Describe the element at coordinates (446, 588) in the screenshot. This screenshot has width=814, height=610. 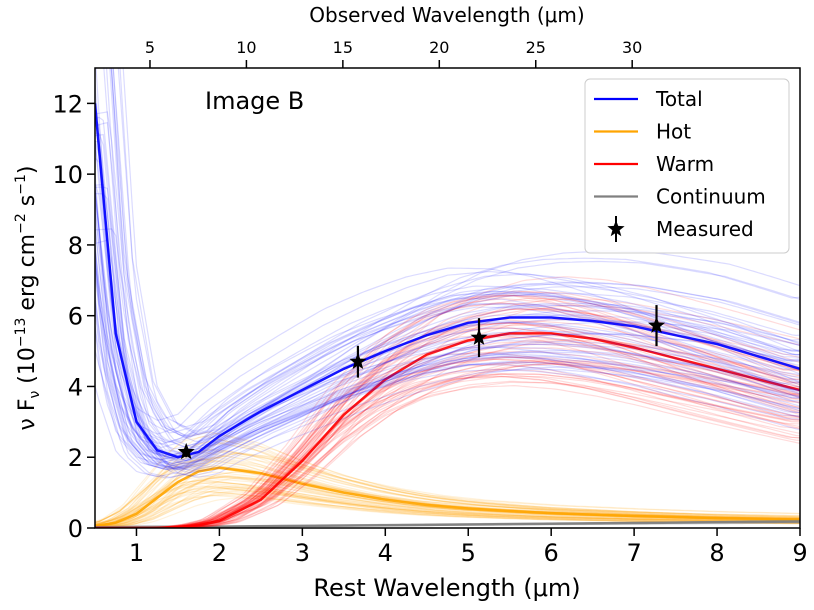
I see `x-axis-label: Rest Wavelength (μm)` at that location.